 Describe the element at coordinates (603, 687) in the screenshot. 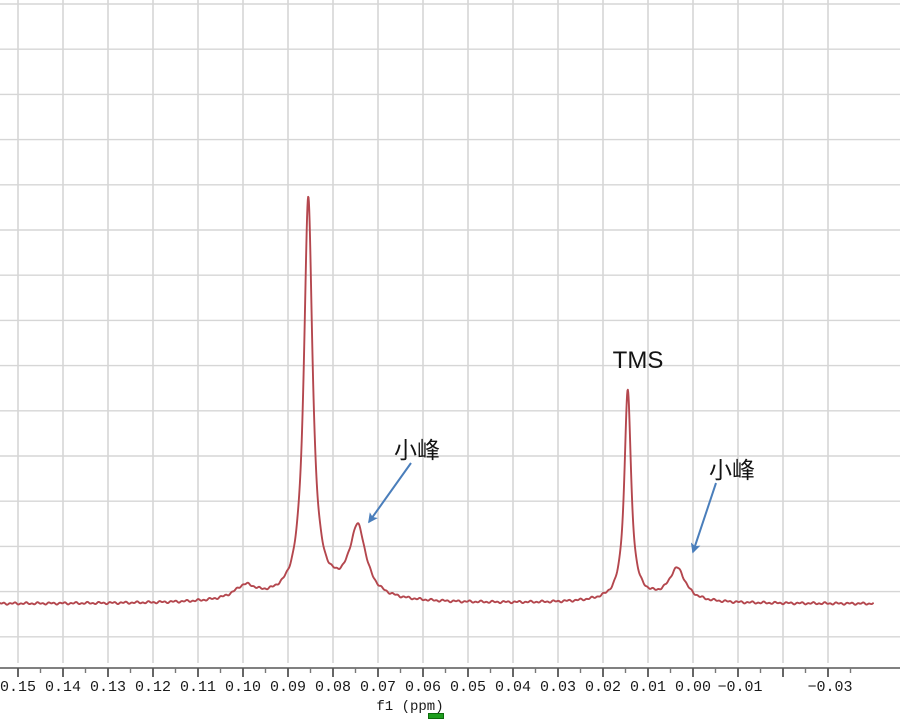

I see `axis-tick-label: 0.02` at that location.